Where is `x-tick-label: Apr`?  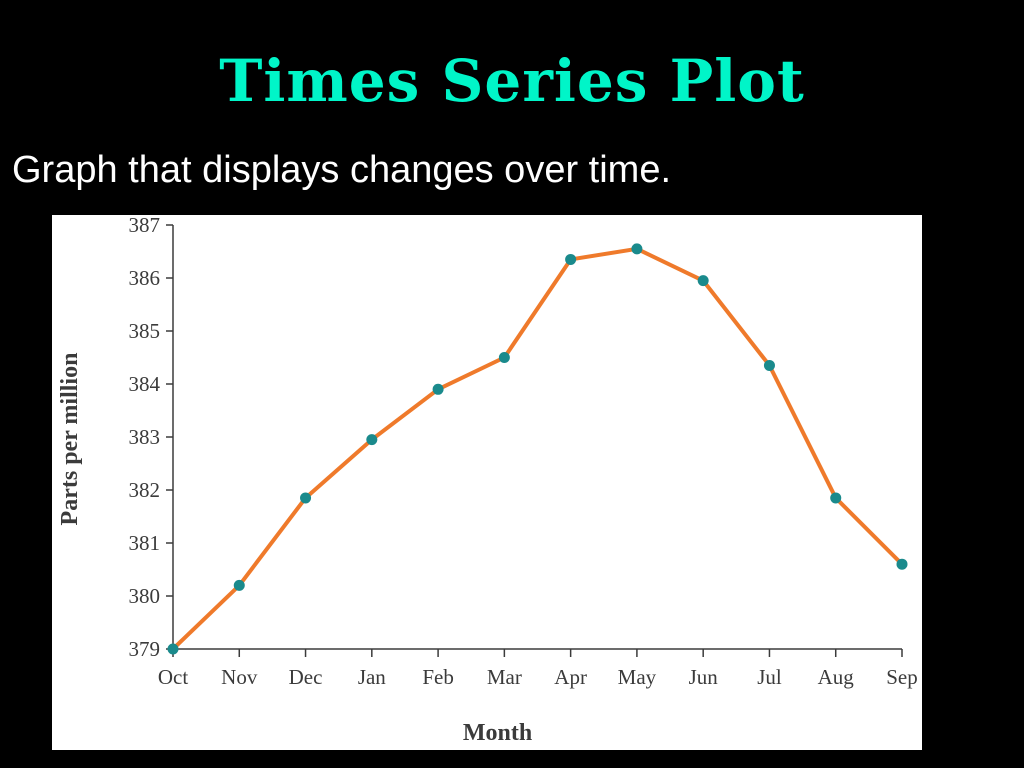 x-tick-label: Apr is located at coordinates (570, 677).